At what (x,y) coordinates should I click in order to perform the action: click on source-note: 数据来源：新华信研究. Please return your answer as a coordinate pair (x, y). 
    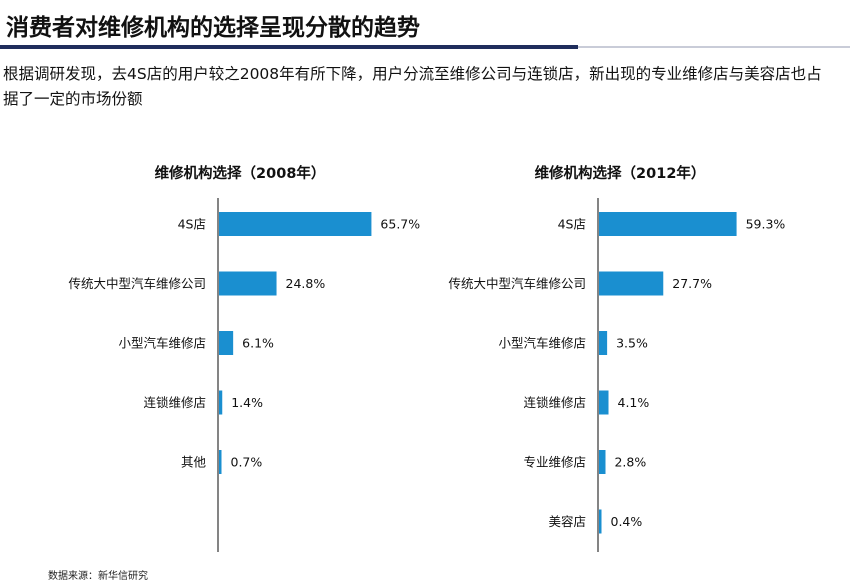
    Looking at the image, I should click on (98, 576).